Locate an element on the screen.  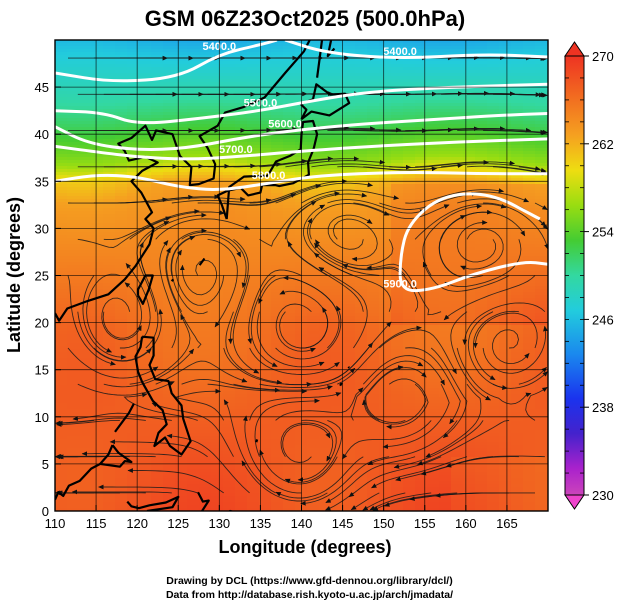
x-tick-label: 120 is located at coordinates (137, 523).